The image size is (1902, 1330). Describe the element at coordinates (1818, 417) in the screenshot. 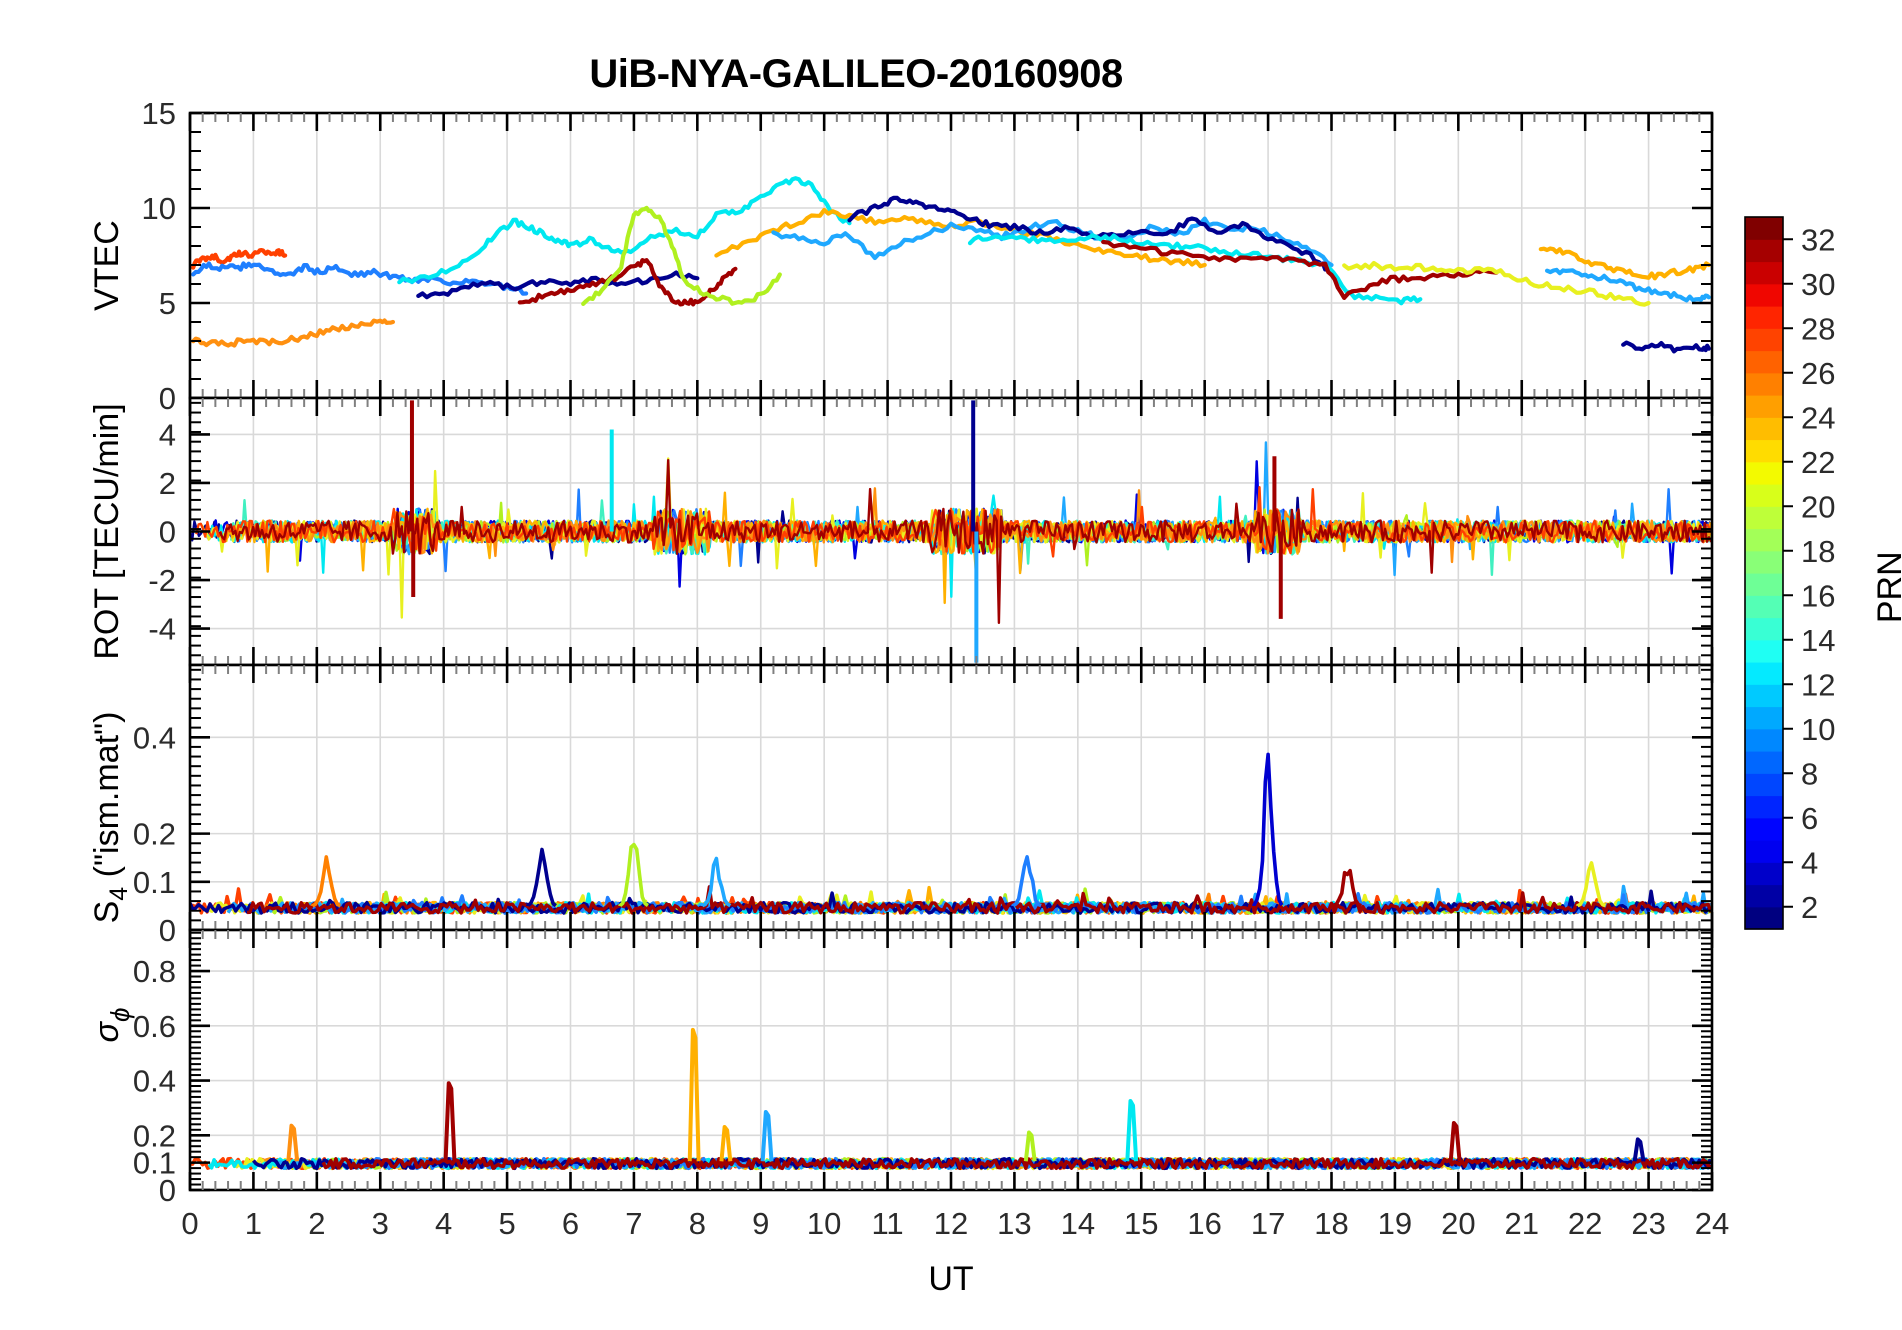

I see `colorbar-tick-label: 24` at that location.